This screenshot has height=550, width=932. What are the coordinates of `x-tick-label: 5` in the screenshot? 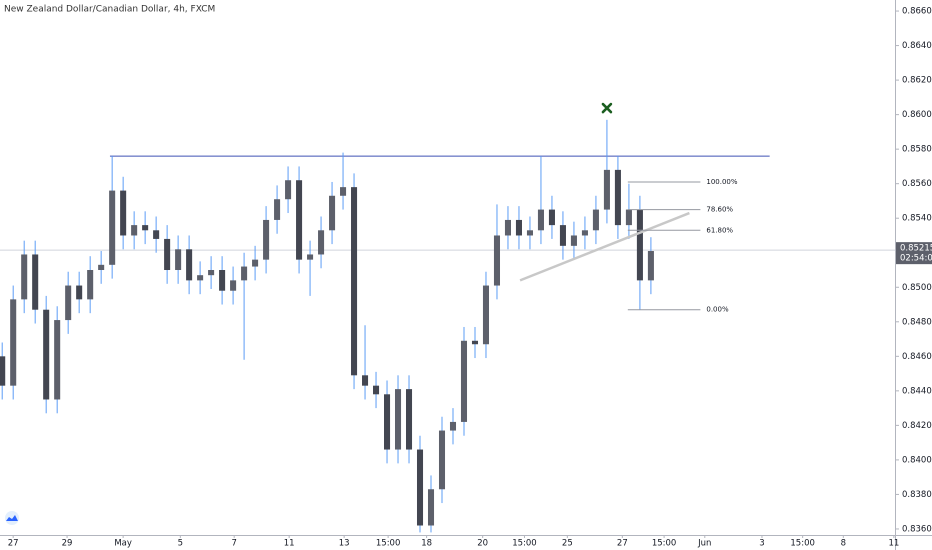 It's located at (180, 544).